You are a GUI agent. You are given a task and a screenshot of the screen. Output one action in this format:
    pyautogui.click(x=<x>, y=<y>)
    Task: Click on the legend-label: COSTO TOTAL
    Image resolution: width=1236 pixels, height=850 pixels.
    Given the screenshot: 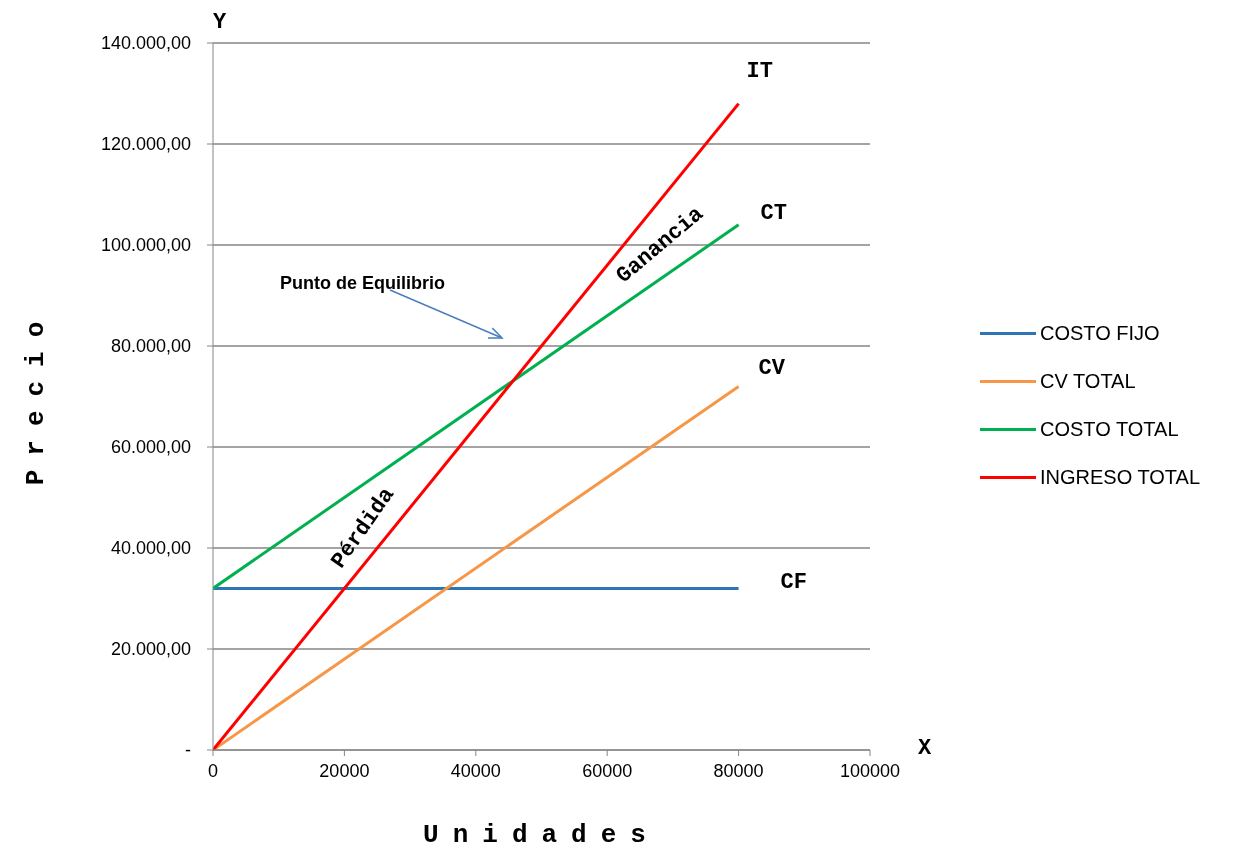 What is the action you would take?
    pyautogui.click(x=1109, y=429)
    